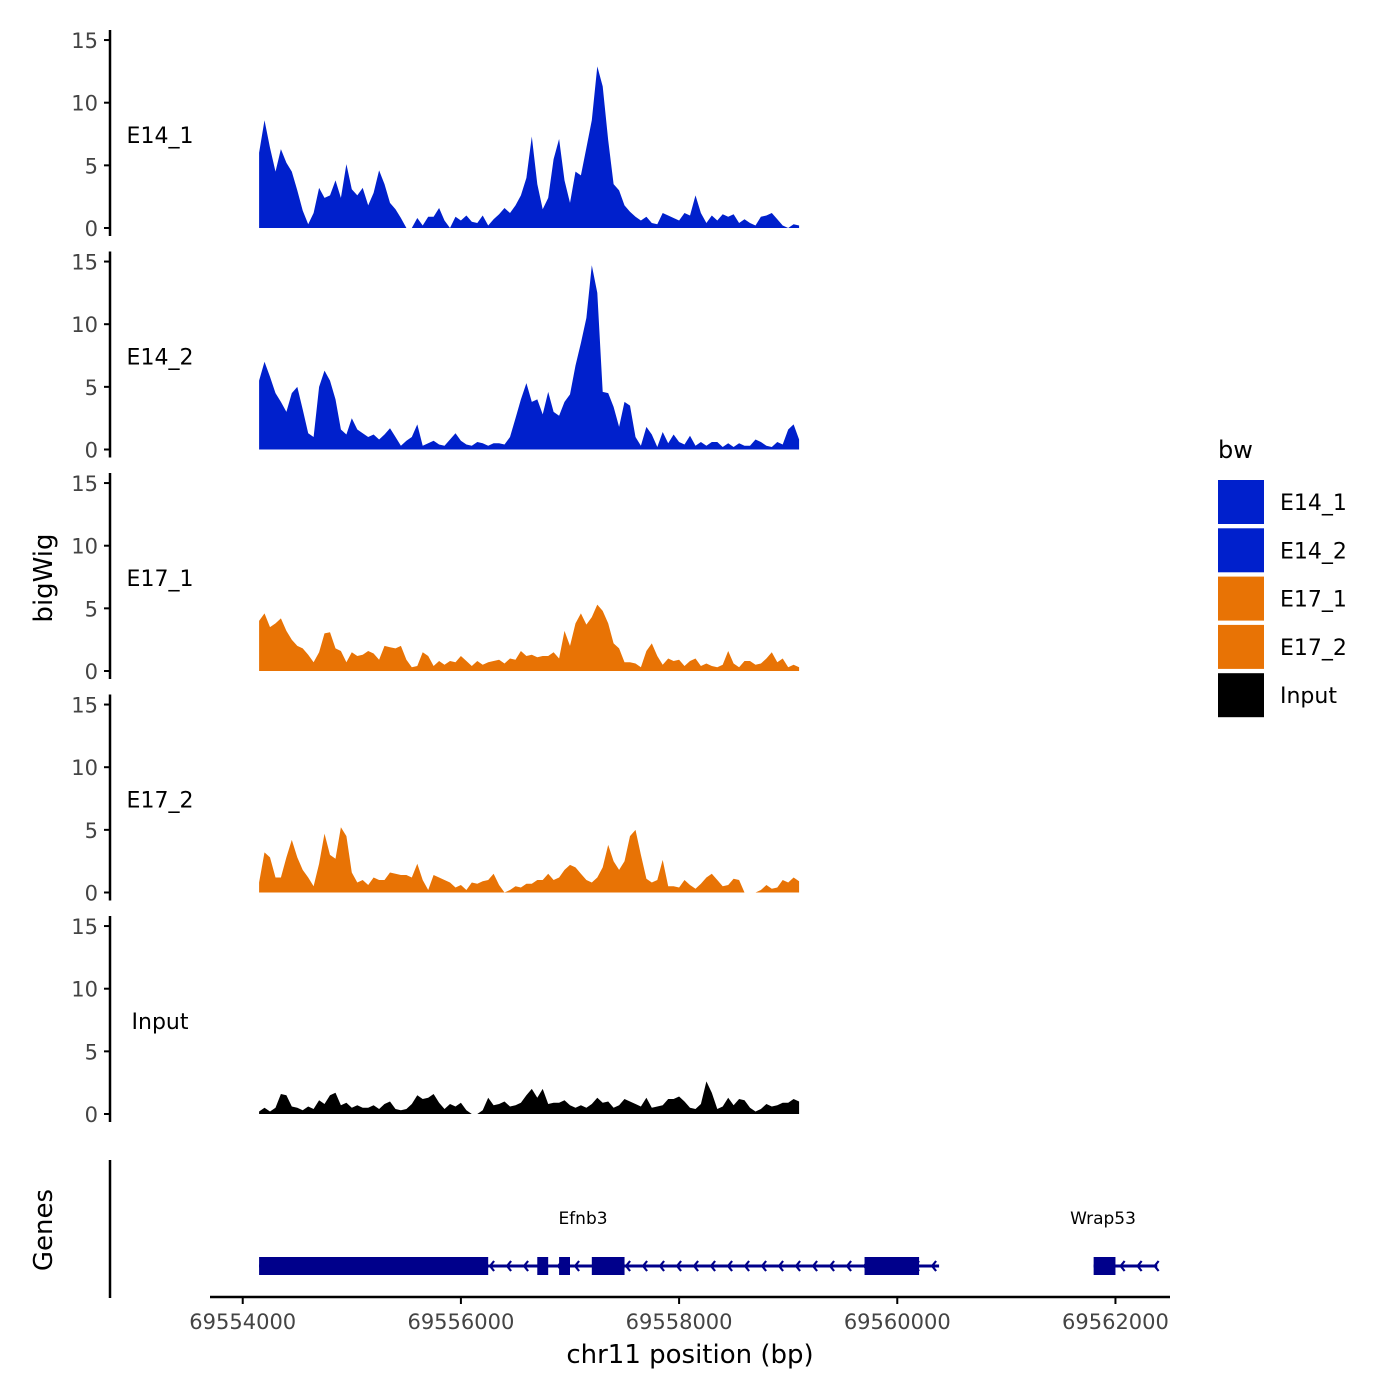 Image resolution: width=1400 pixels, height=1400 pixels. I want to click on track-panel-e17-1: 15 10 5 0 E17_1, so click(435, 578).